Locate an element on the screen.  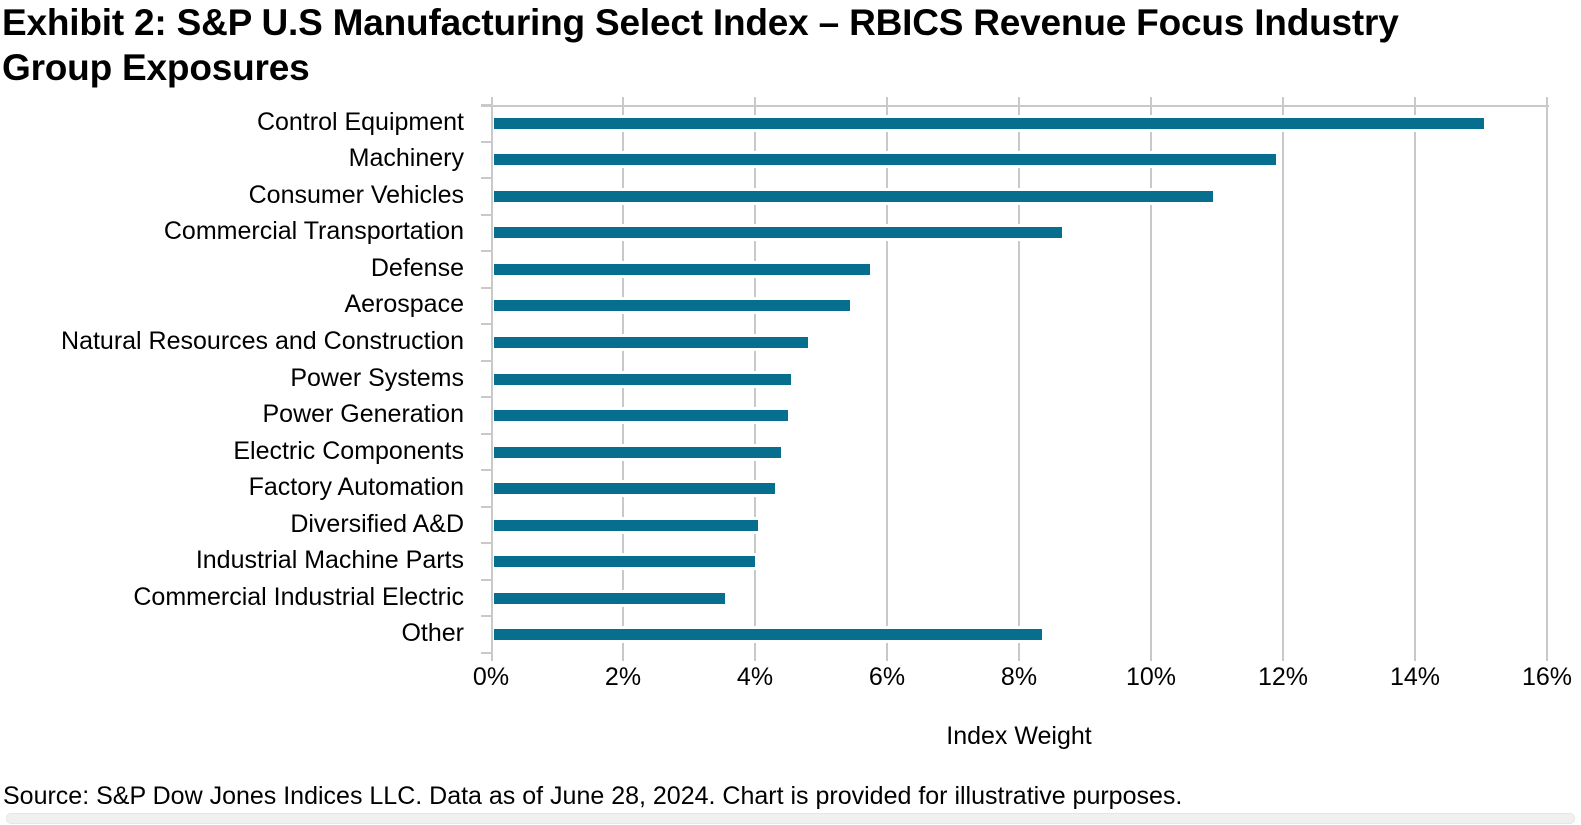
category-label: Power Generation is located at coordinates (363, 414).